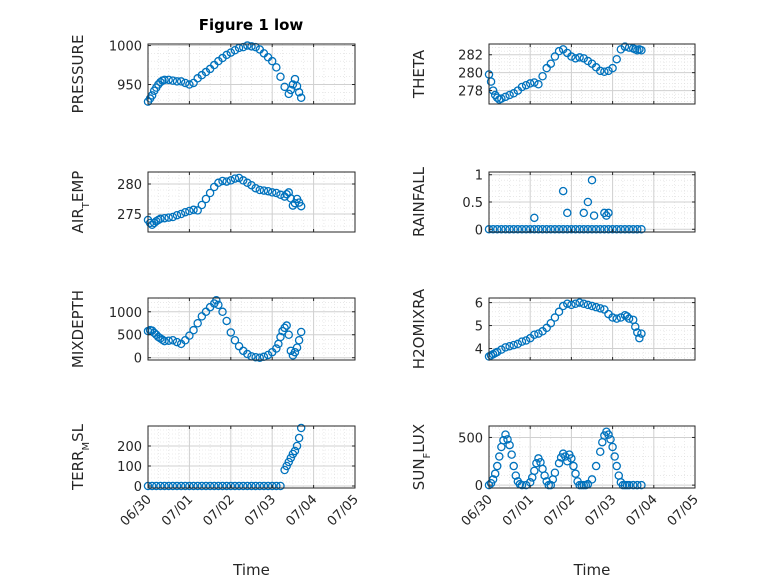 This screenshot has height=583, width=778. I want to click on x-tick-label: 07/05, so click(683, 510).